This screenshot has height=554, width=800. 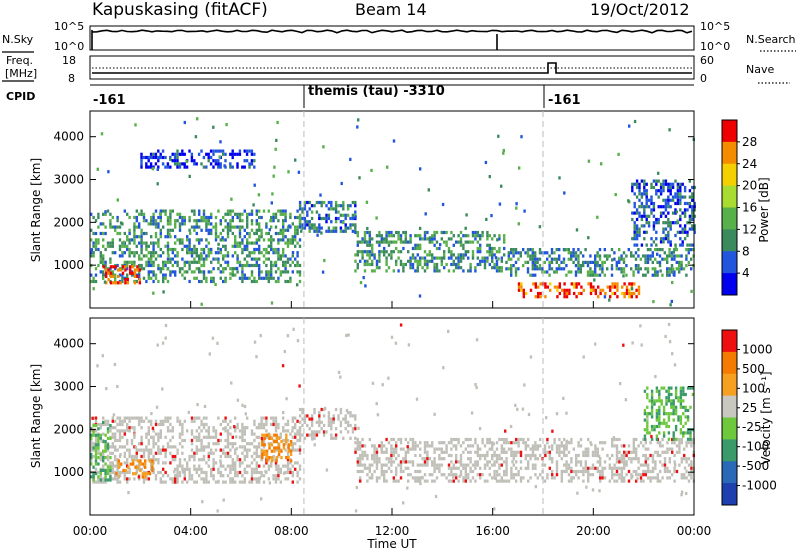 I want to click on colorbar-tick-label: -500, so click(x=755, y=466).